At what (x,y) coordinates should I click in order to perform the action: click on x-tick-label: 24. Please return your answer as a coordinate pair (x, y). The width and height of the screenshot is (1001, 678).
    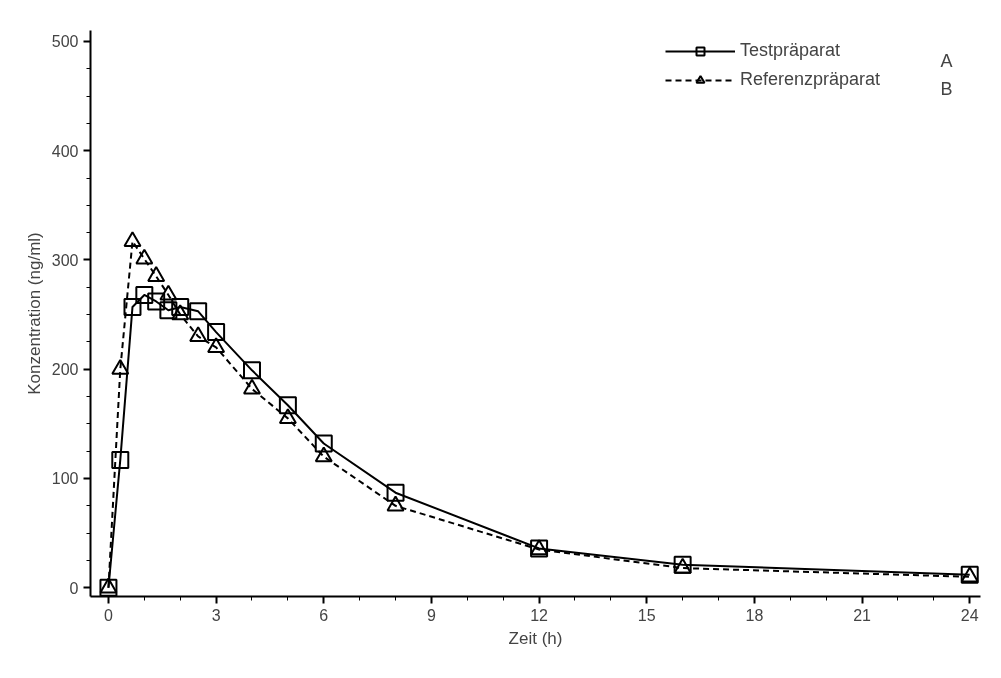
    Looking at the image, I should click on (969, 615).